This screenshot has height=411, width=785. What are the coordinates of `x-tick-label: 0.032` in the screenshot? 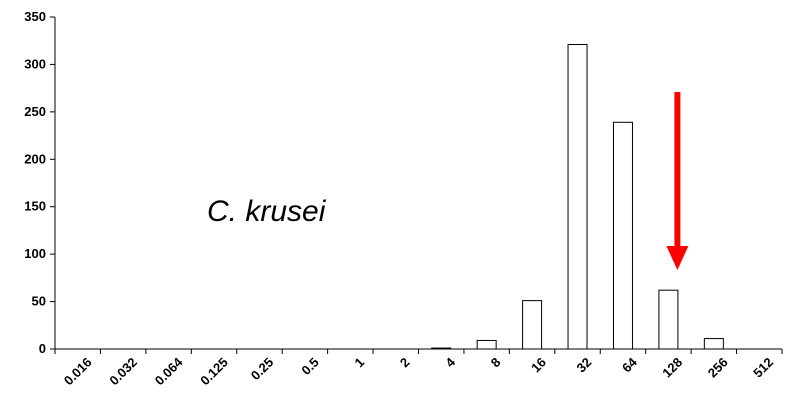 It's located at (123, 372).